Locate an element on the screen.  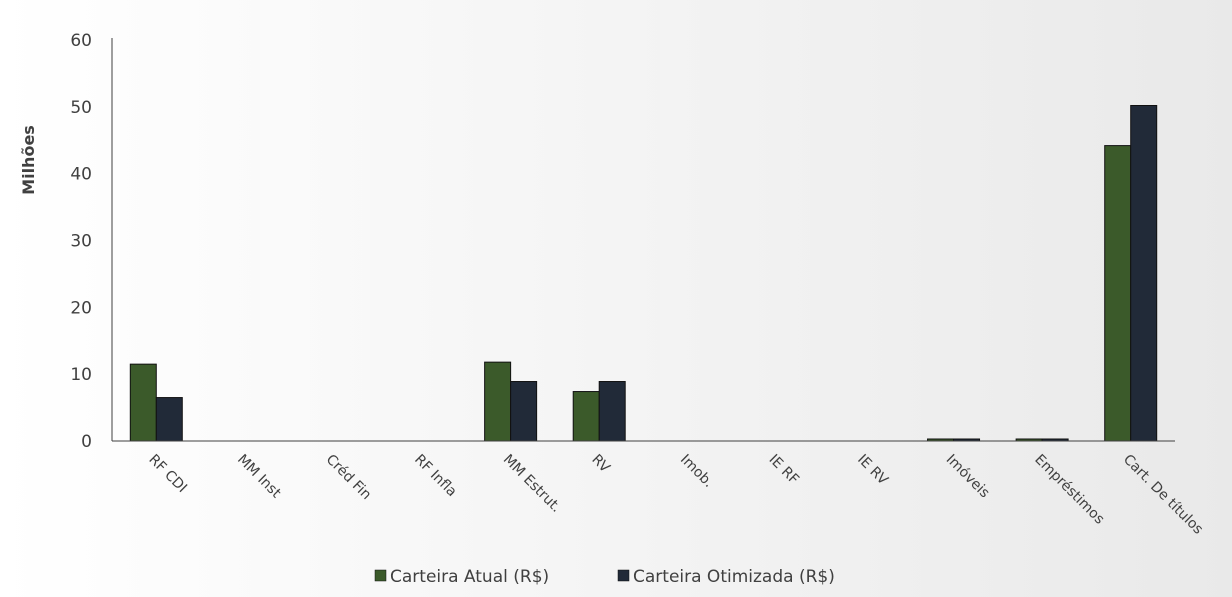
y-tick-label: 40 is located at coordinates (81, 175).